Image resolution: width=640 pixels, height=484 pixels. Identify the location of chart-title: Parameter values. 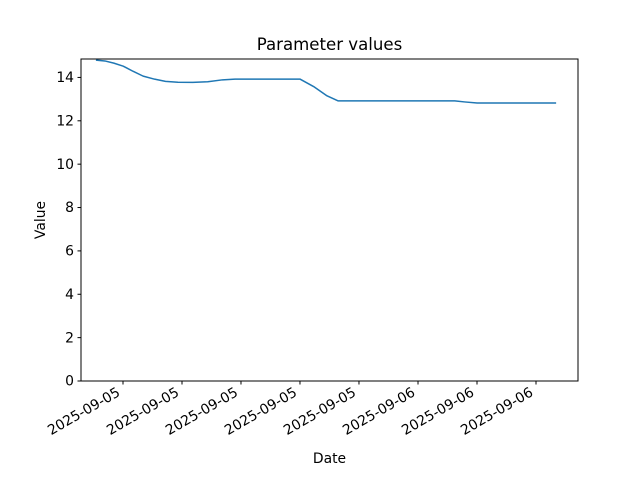
(330, 44).